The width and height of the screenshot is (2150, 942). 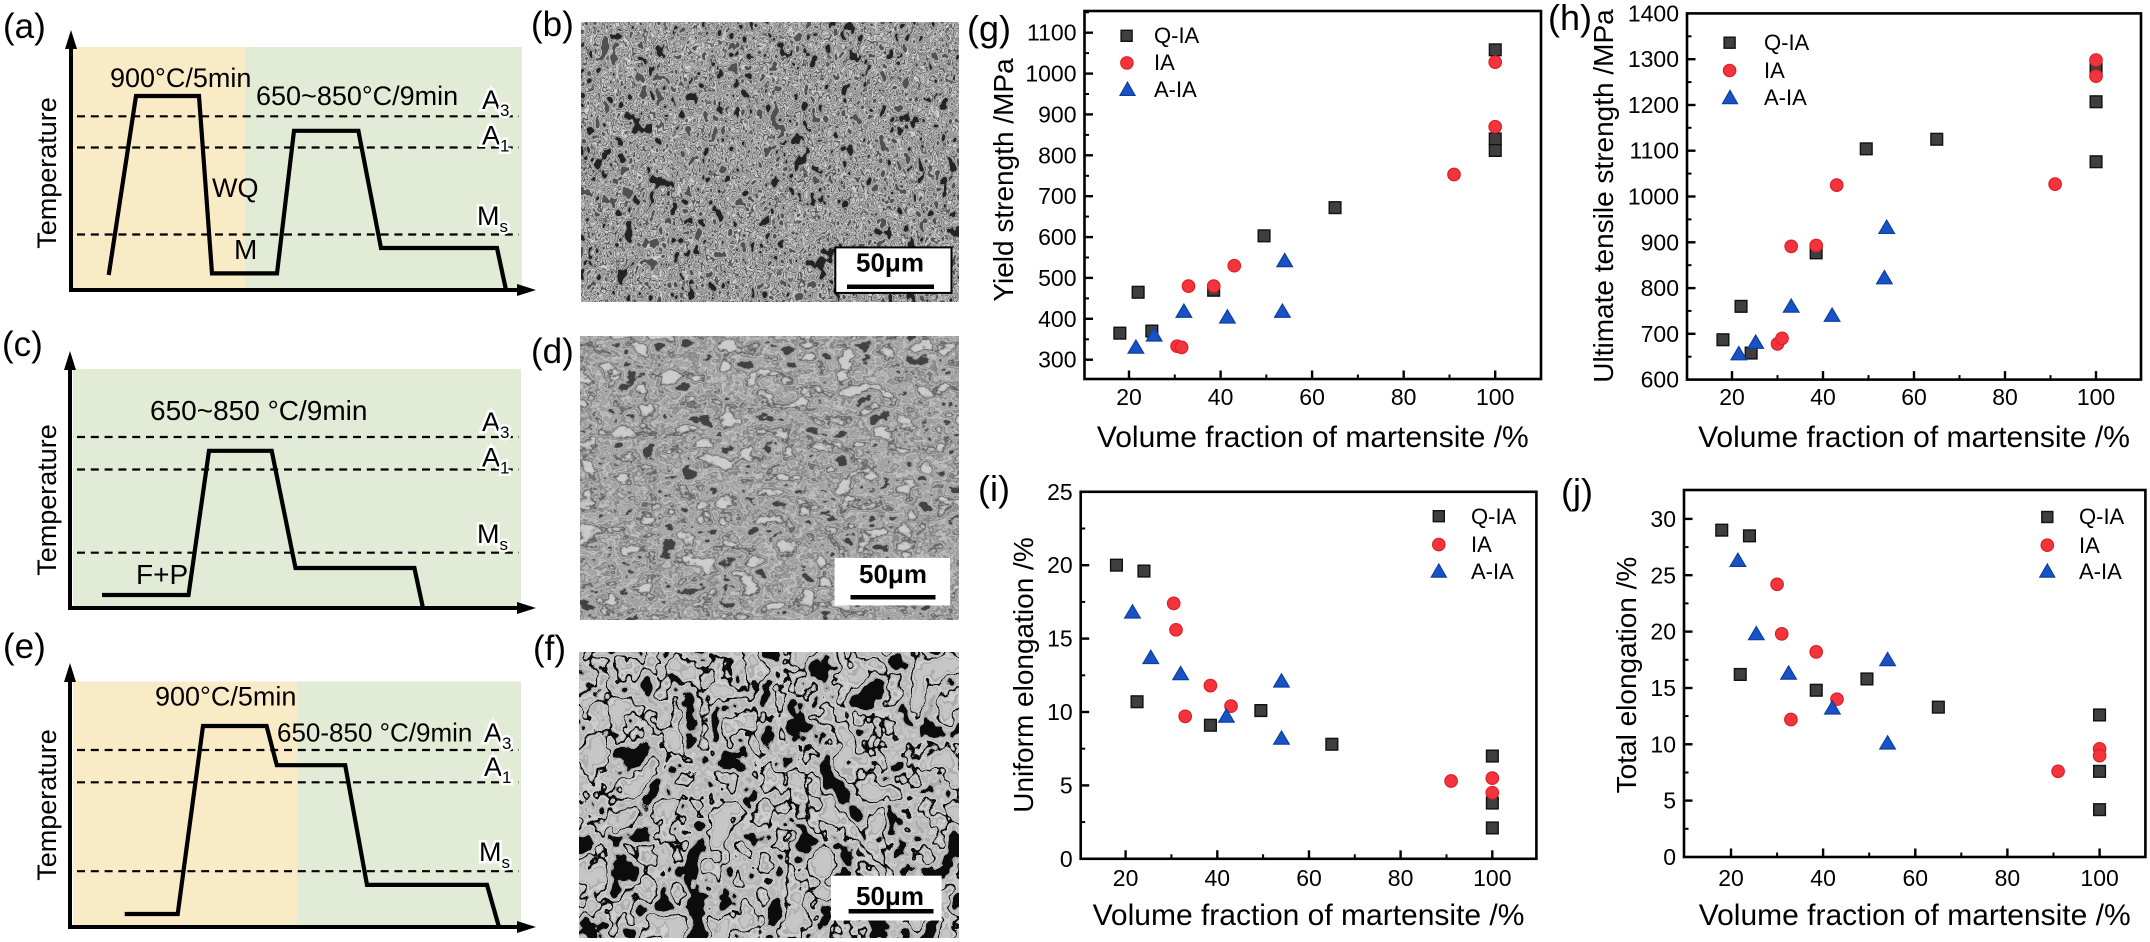 What do you see at coordinates (22, 344) in the screenshot?
I see `svg-text: (c)` at bounding box center [22, 344].